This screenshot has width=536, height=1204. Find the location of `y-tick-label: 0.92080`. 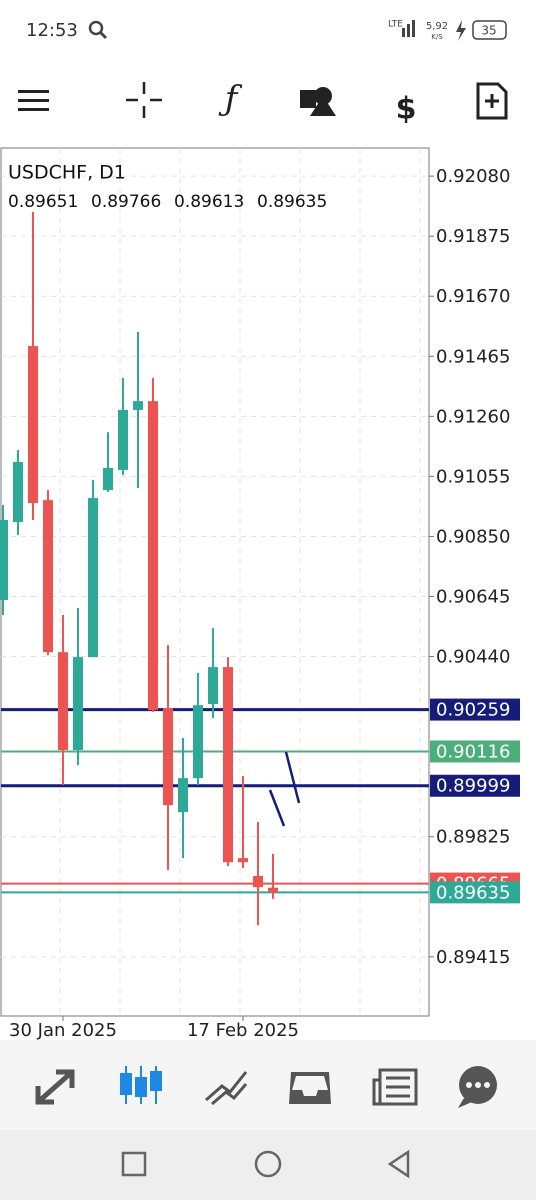

y-tick-label: 0.92080 is located at coordinates (473, 176).